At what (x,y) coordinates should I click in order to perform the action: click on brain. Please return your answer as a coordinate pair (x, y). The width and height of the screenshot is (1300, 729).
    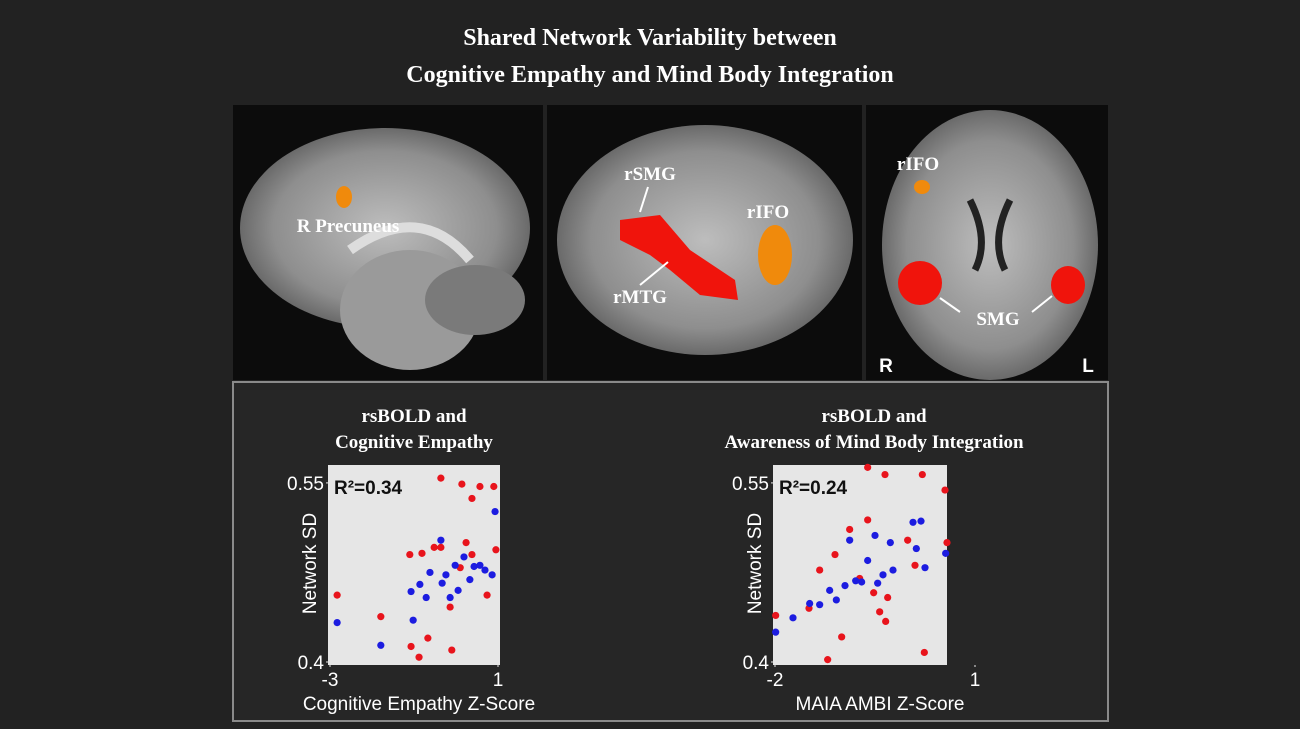
    Looking at the image, I should click on (990, 245).